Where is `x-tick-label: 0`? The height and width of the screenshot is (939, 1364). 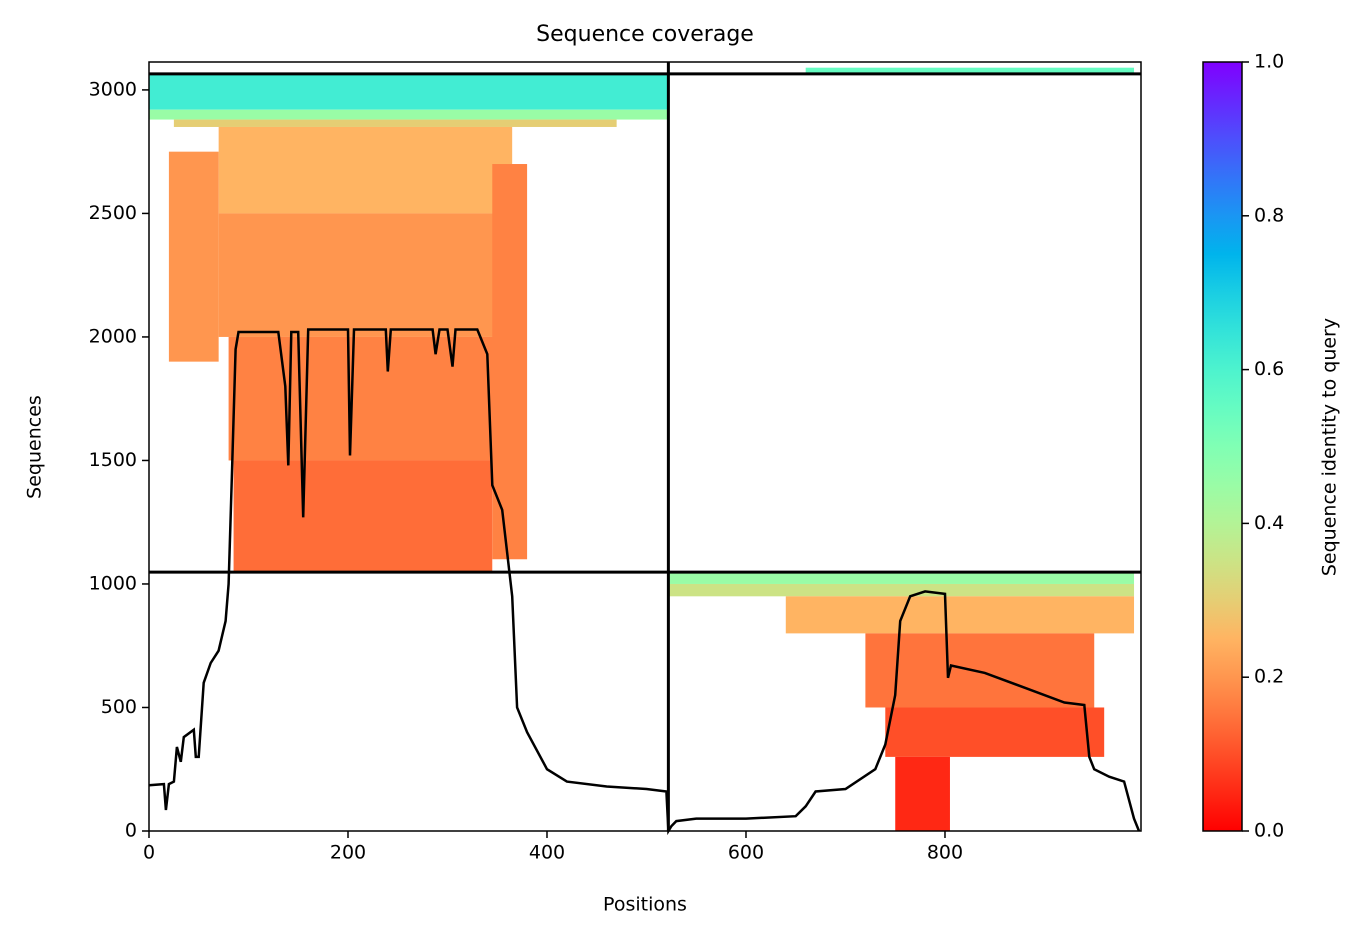
x-tick-label: 0 is located at coordinates (149, 853).